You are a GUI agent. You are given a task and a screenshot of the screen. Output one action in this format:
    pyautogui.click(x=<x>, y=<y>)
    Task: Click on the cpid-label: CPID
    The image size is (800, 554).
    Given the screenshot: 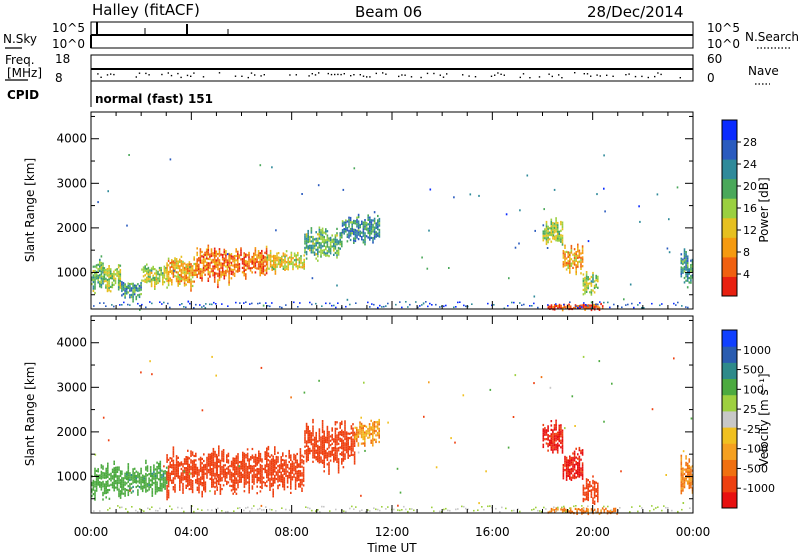 What is the action you would take?
    pyautogui.click(x=23, y=95)
    